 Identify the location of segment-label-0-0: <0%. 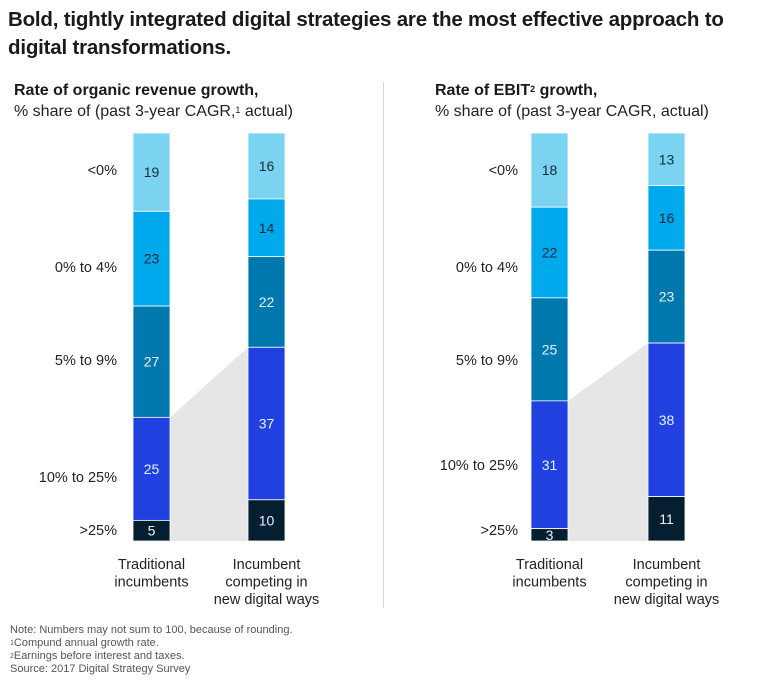
(103, 171).